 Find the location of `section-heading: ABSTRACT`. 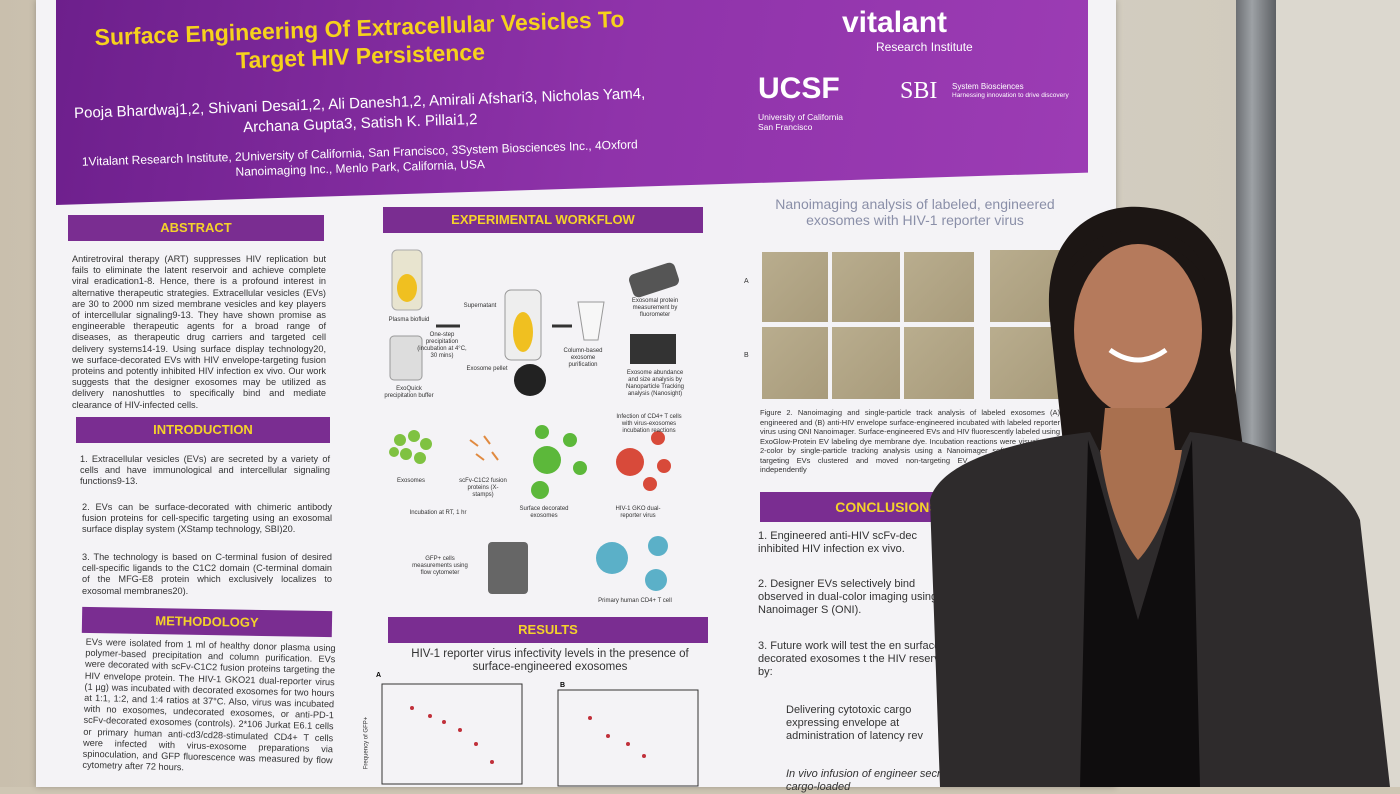

section-heading: ABSTRACT is located at coordinates (196, 228).